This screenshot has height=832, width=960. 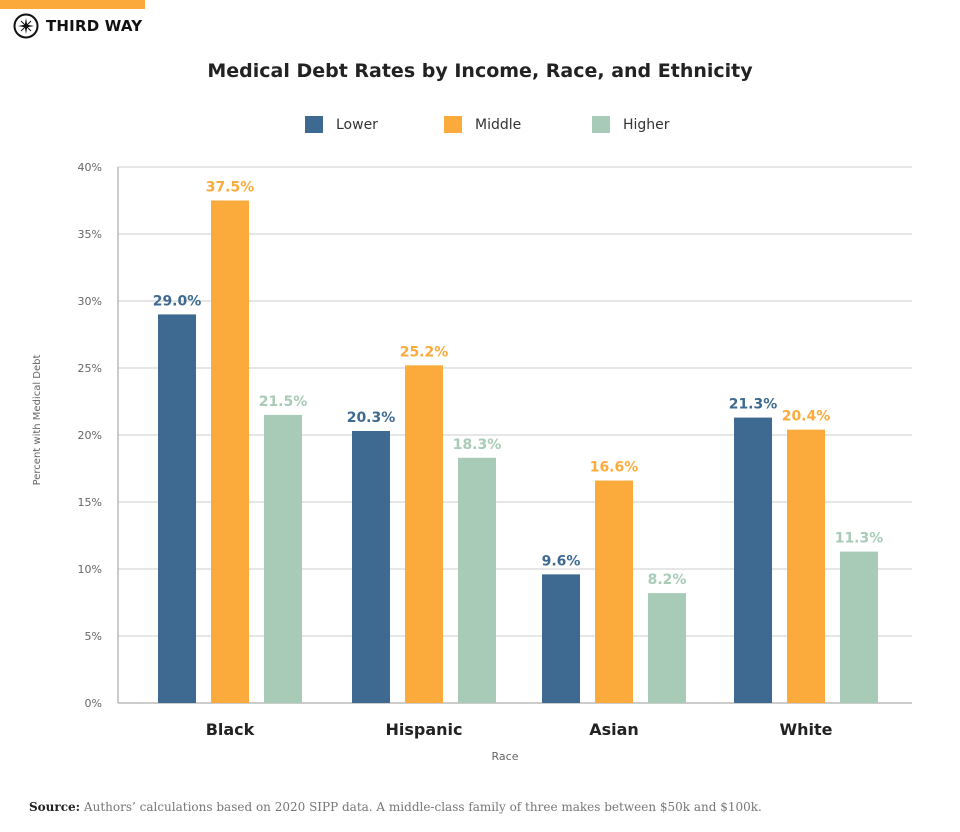 I want to click on x-axis-label: Race, so click(x=505, y=756).